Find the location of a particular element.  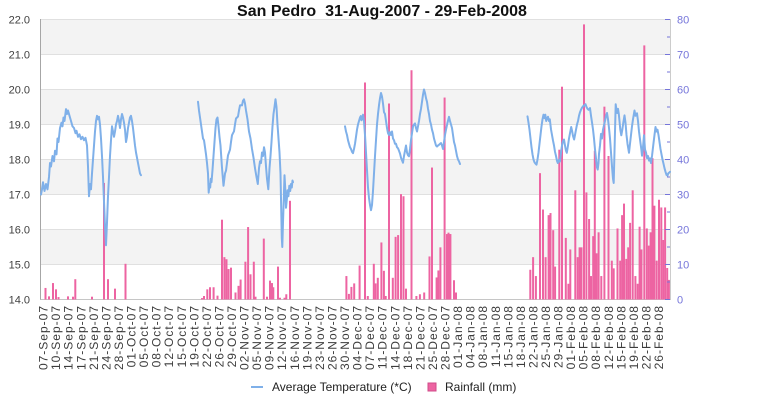

svg-text: 28-Dec-07 is located at coordinates (445, 337).